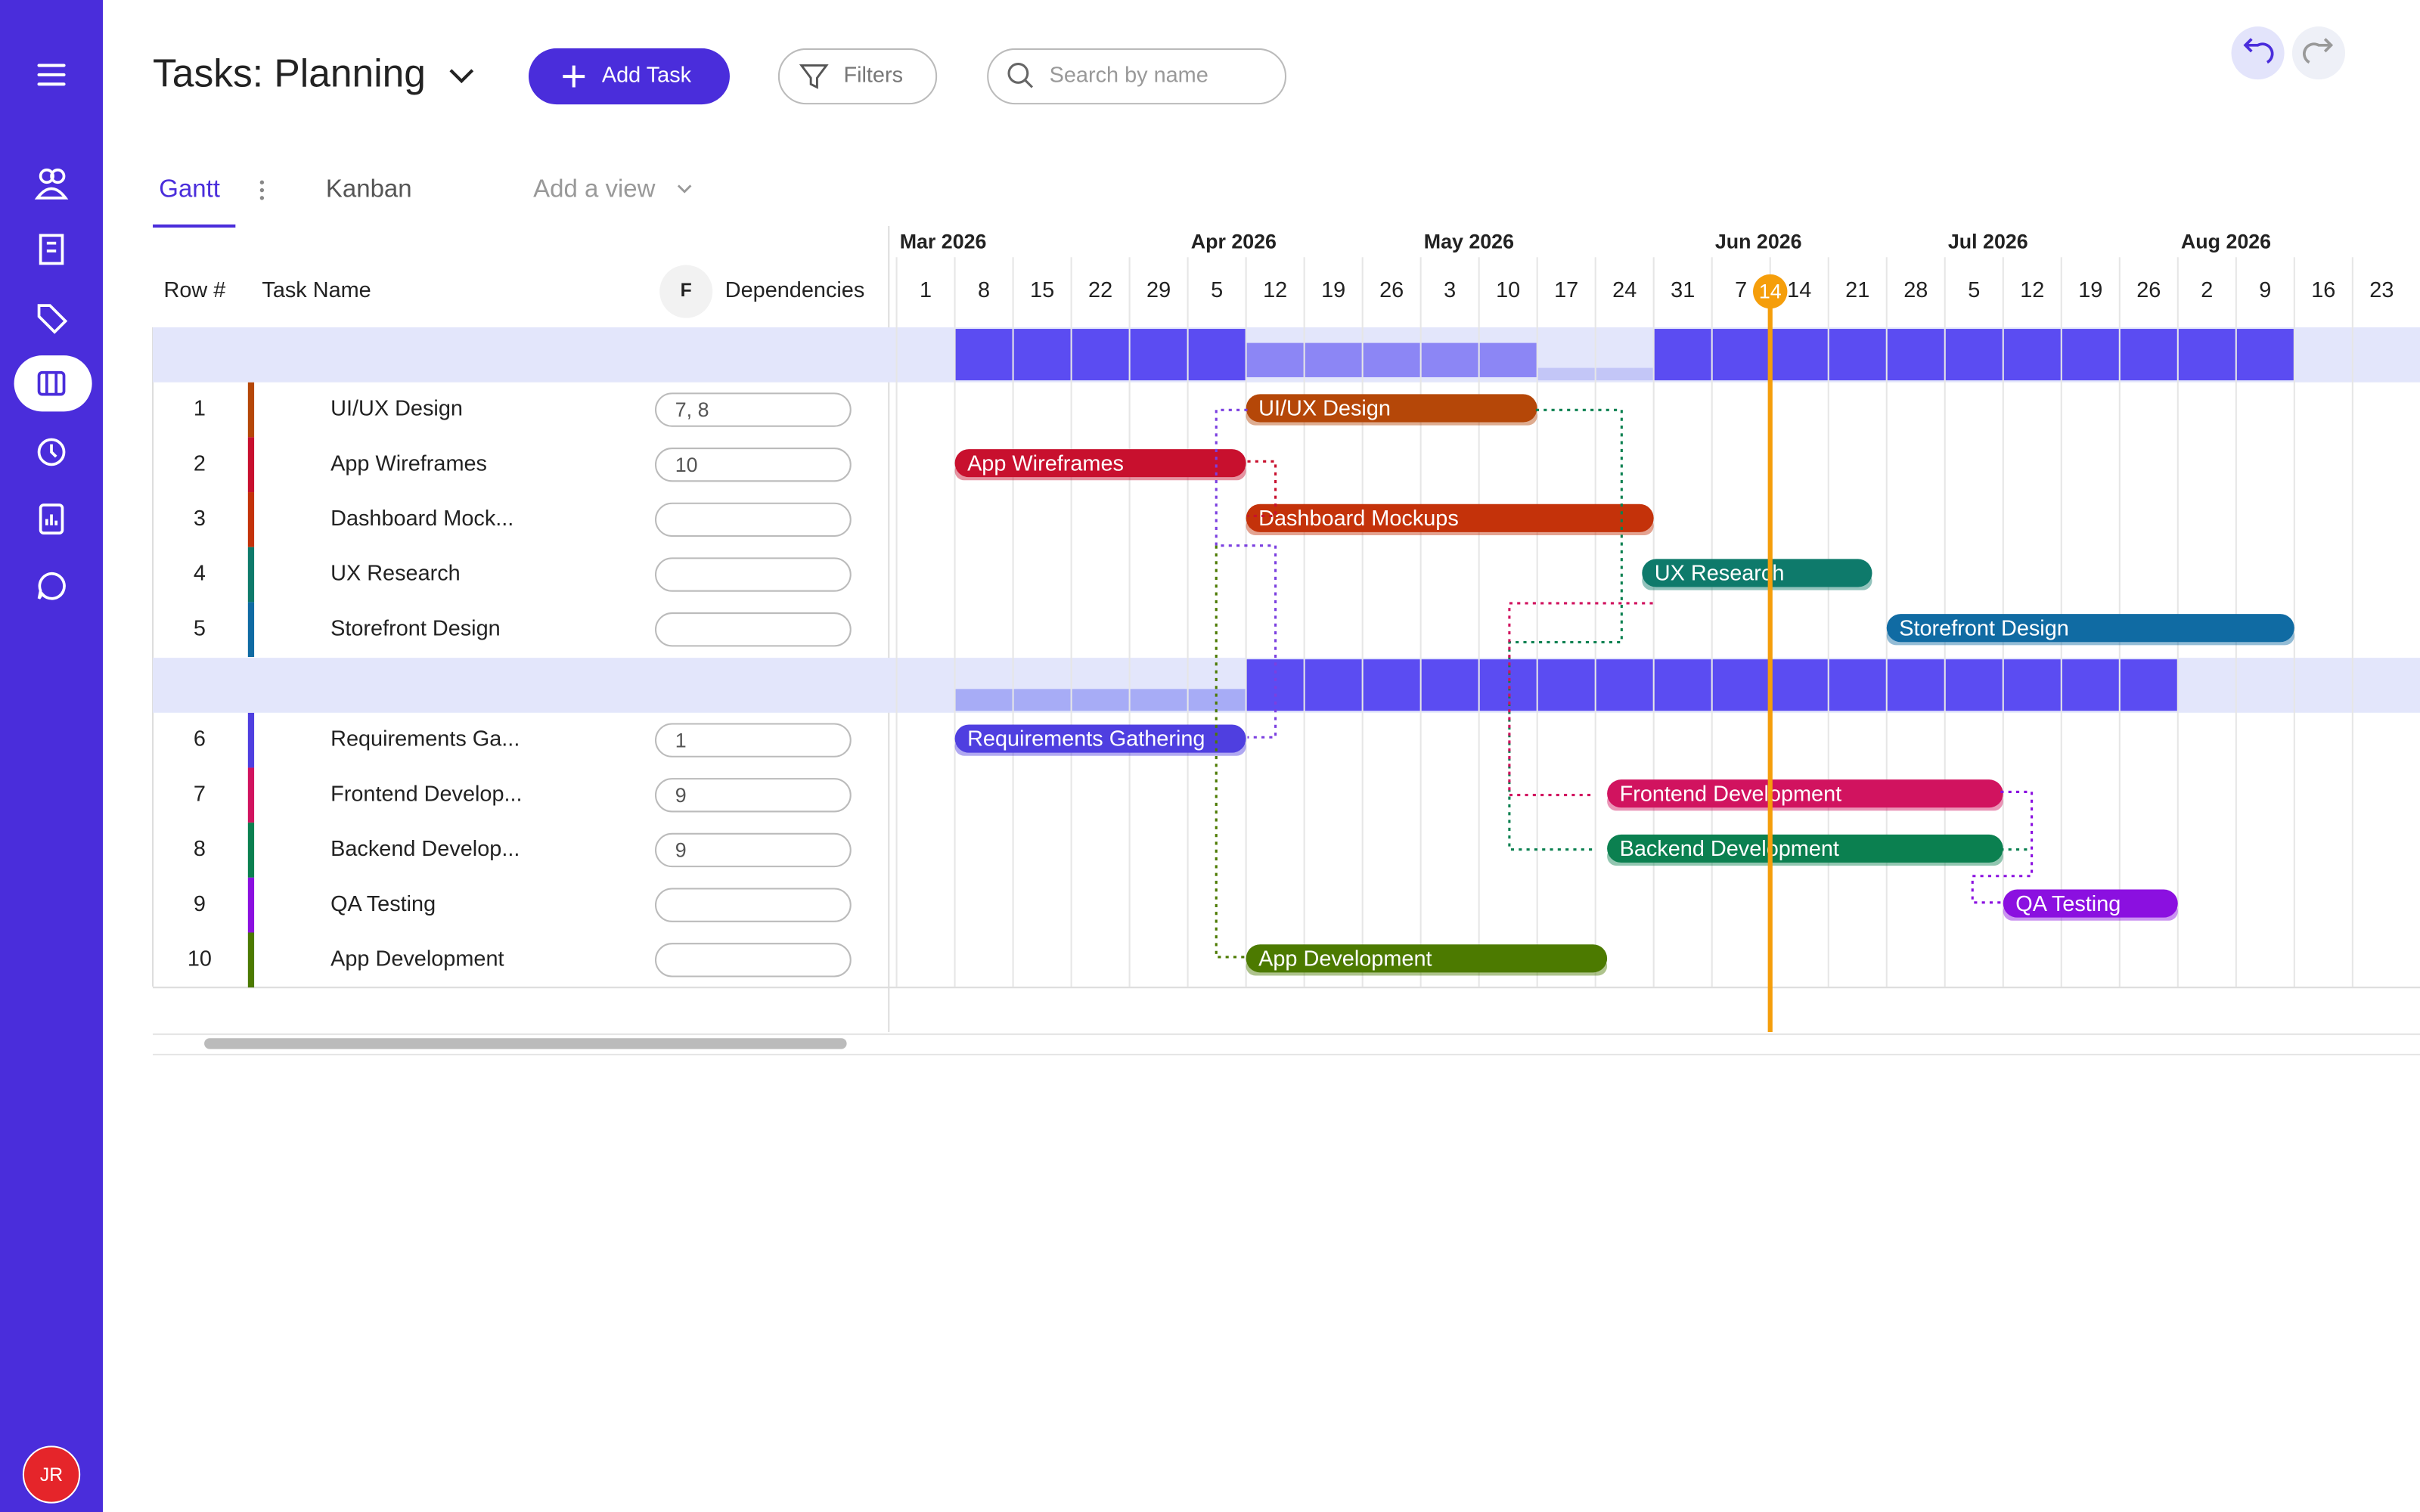  I want to click on add-task-button, so click(629, 76).